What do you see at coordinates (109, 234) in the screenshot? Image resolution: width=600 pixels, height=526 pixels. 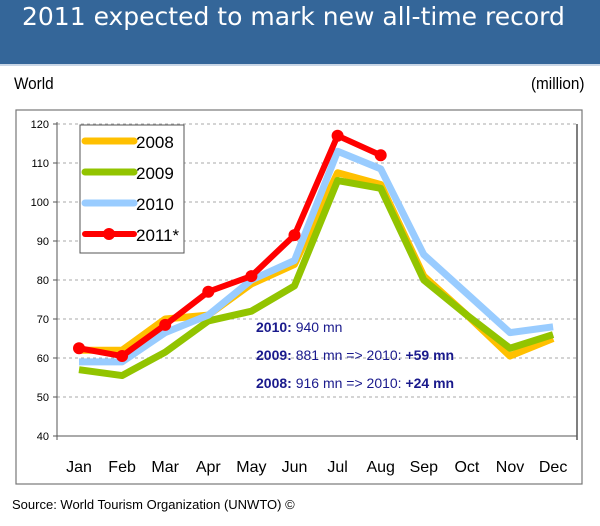 I see `legend-marker` at bounding box center [109, 234].